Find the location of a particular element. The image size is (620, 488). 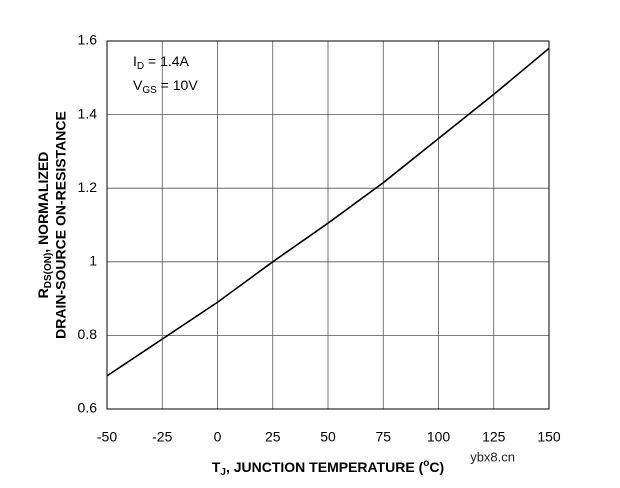

y-tick-label: 1.6 is located at coordinates (88, 40).